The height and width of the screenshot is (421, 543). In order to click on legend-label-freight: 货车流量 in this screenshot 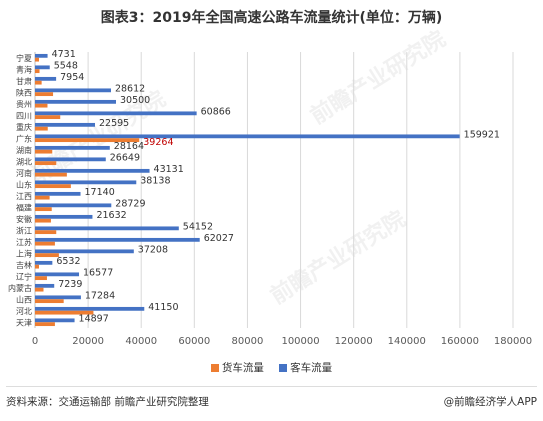, I will do `click(242, 368)`.